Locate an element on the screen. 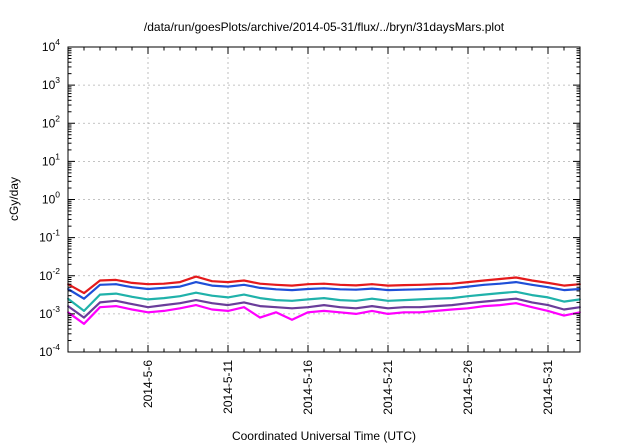  y-tick-label: 10⁻¹ is located at coordinates (49, 236).